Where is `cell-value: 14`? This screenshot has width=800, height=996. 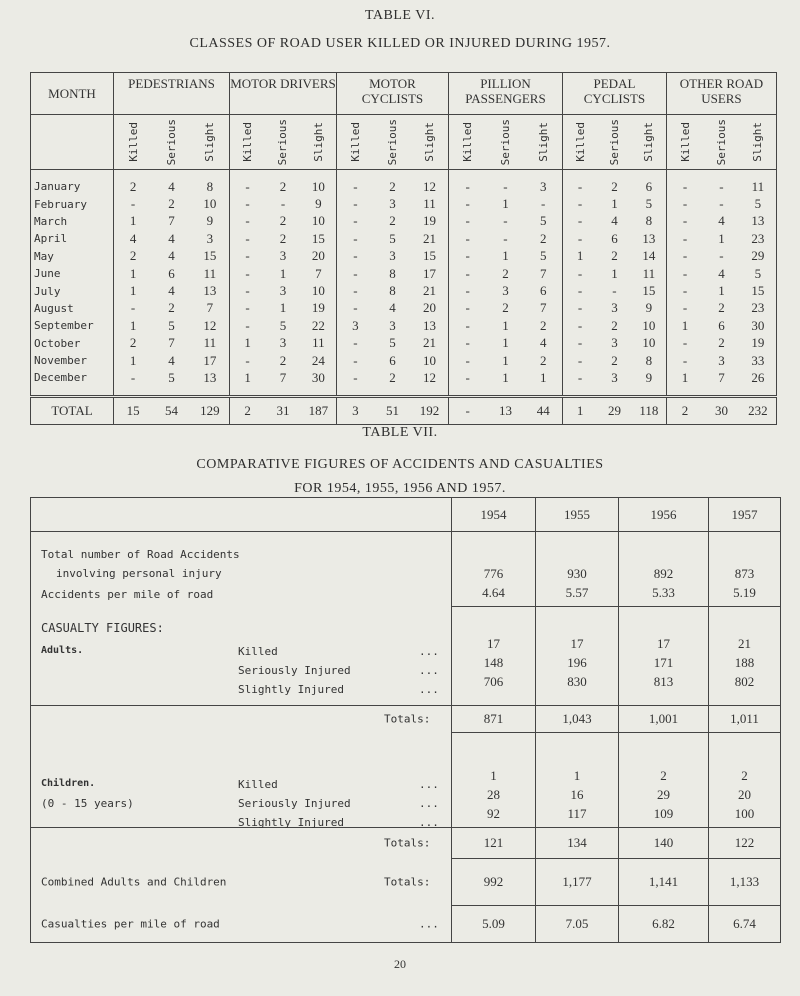 cell-value: 14 is located at coordinates (649, 256).